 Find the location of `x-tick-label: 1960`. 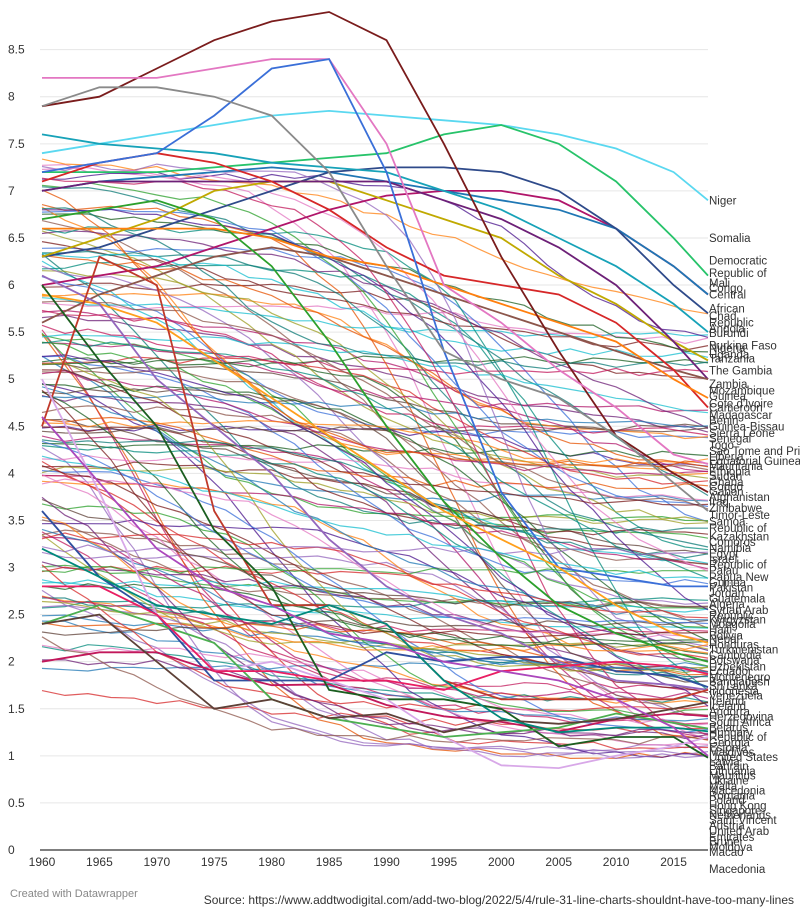

x-tick-label: 1960 is located at coordinates (42, 862).